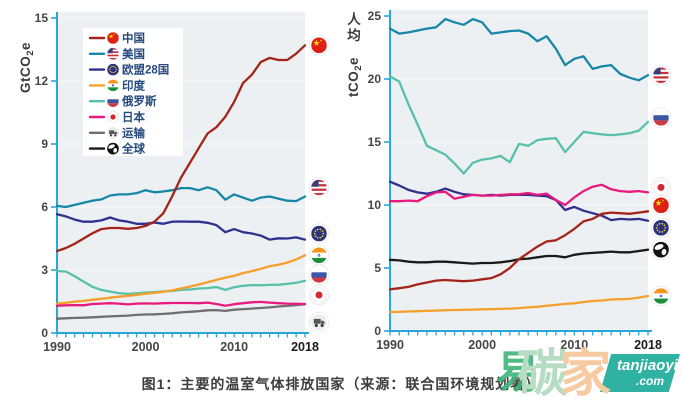 This screenshot has width=682, height=408. What do you see at coordinates (181, 311) in the screenshot?
I see `series-line-transport` at bounding box center [181, 311].